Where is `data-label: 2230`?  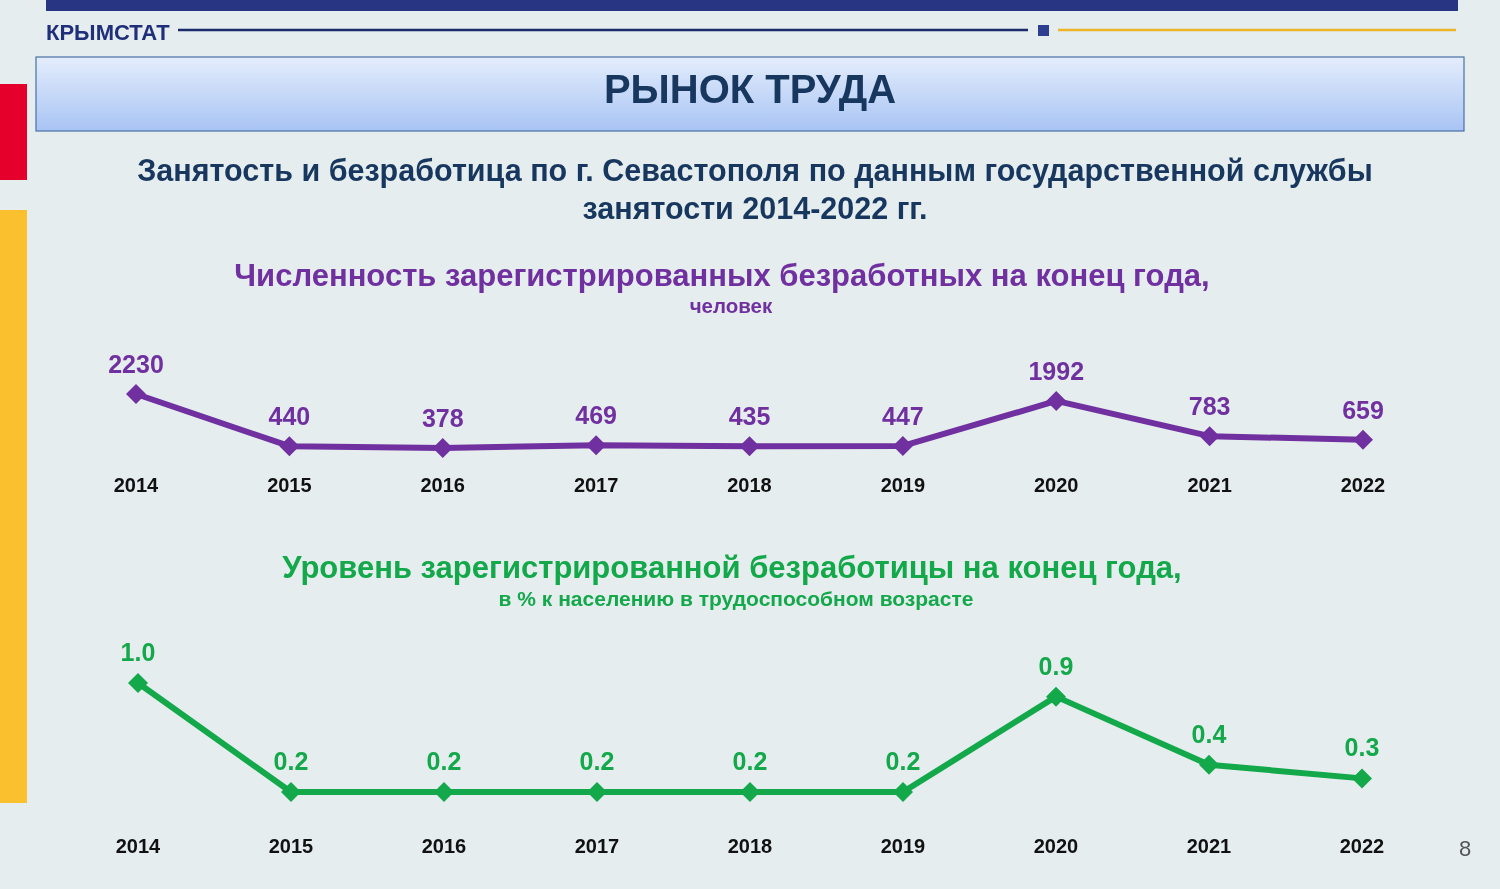 data-label: 2230 is located at coordinates (136, 364).